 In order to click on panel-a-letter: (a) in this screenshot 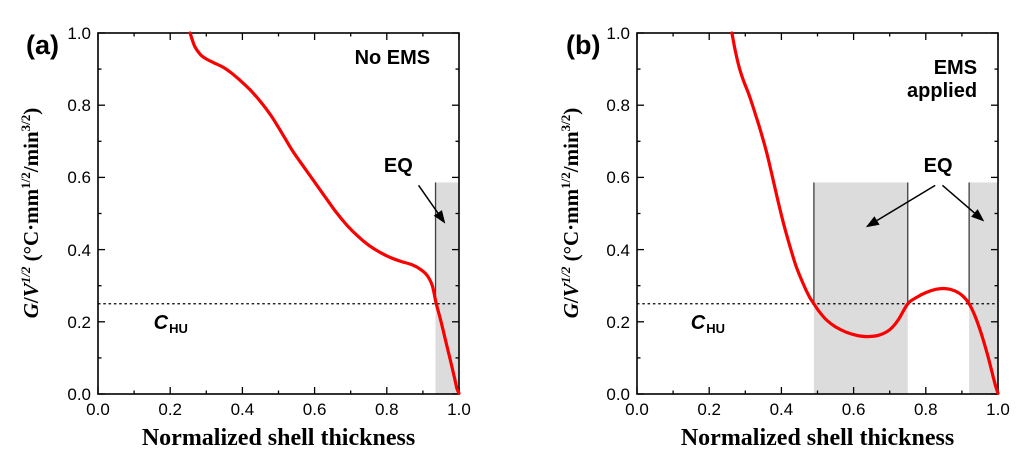, I will do `click(42, 45)`.